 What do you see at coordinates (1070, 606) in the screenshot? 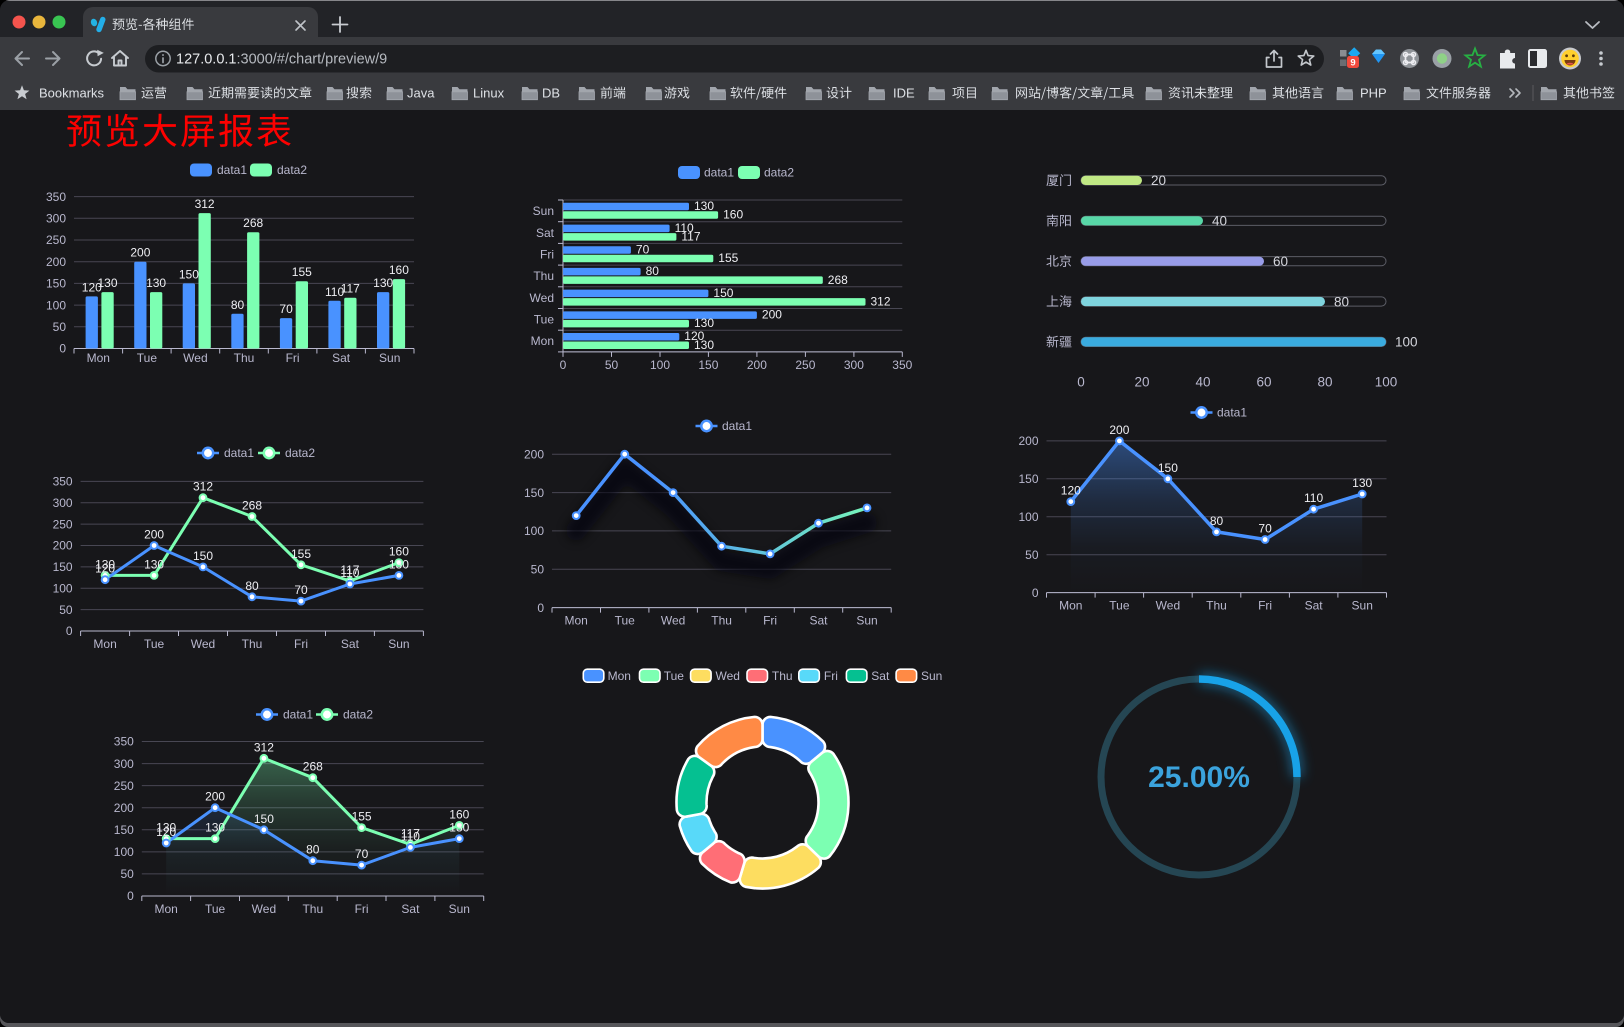
I see `svg-text: Mon` at bounding box center [1070, 606].